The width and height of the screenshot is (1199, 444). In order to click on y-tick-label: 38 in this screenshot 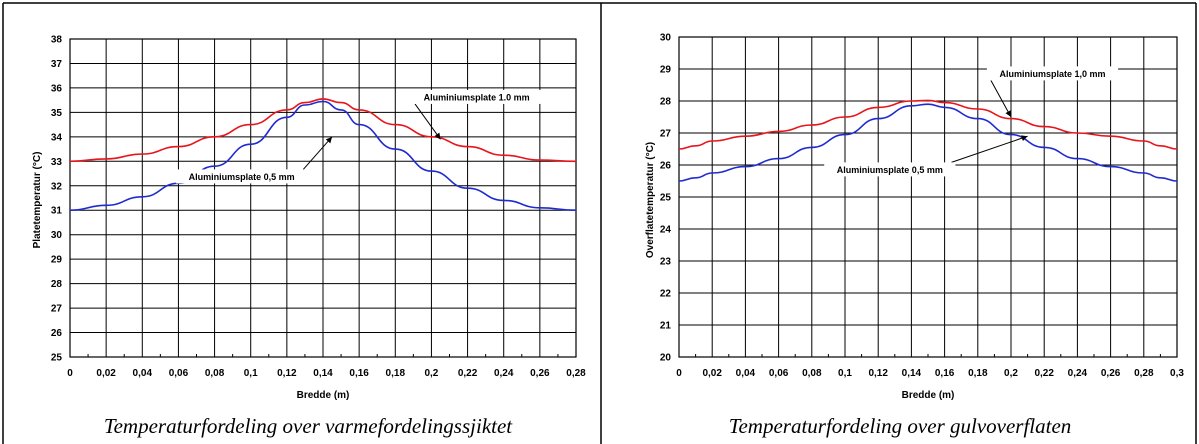, I will do `click(57, 40)`.